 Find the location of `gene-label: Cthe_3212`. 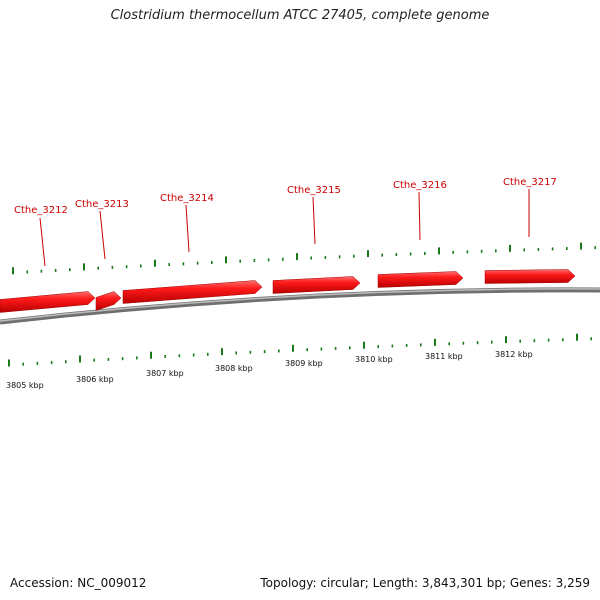

gene-label: Cthe_3212 is located at coordinates (41, 210).